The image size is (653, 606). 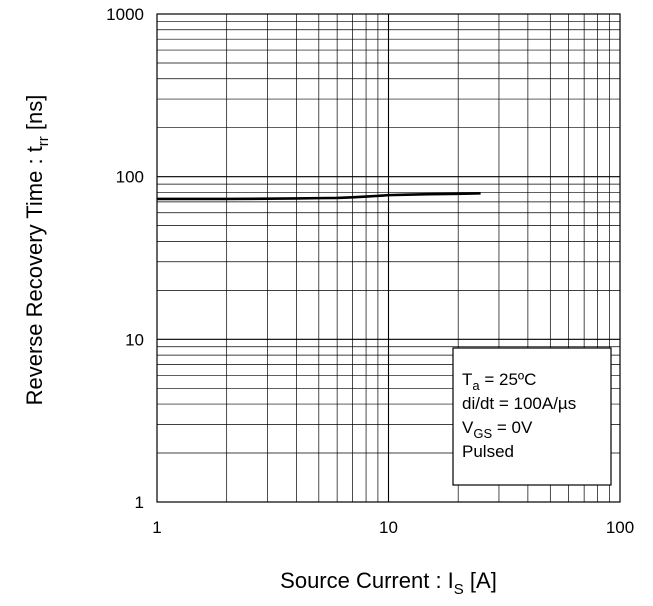 I want to click on y-axis-title-suffix: [ns], so click(x=34, y=116).